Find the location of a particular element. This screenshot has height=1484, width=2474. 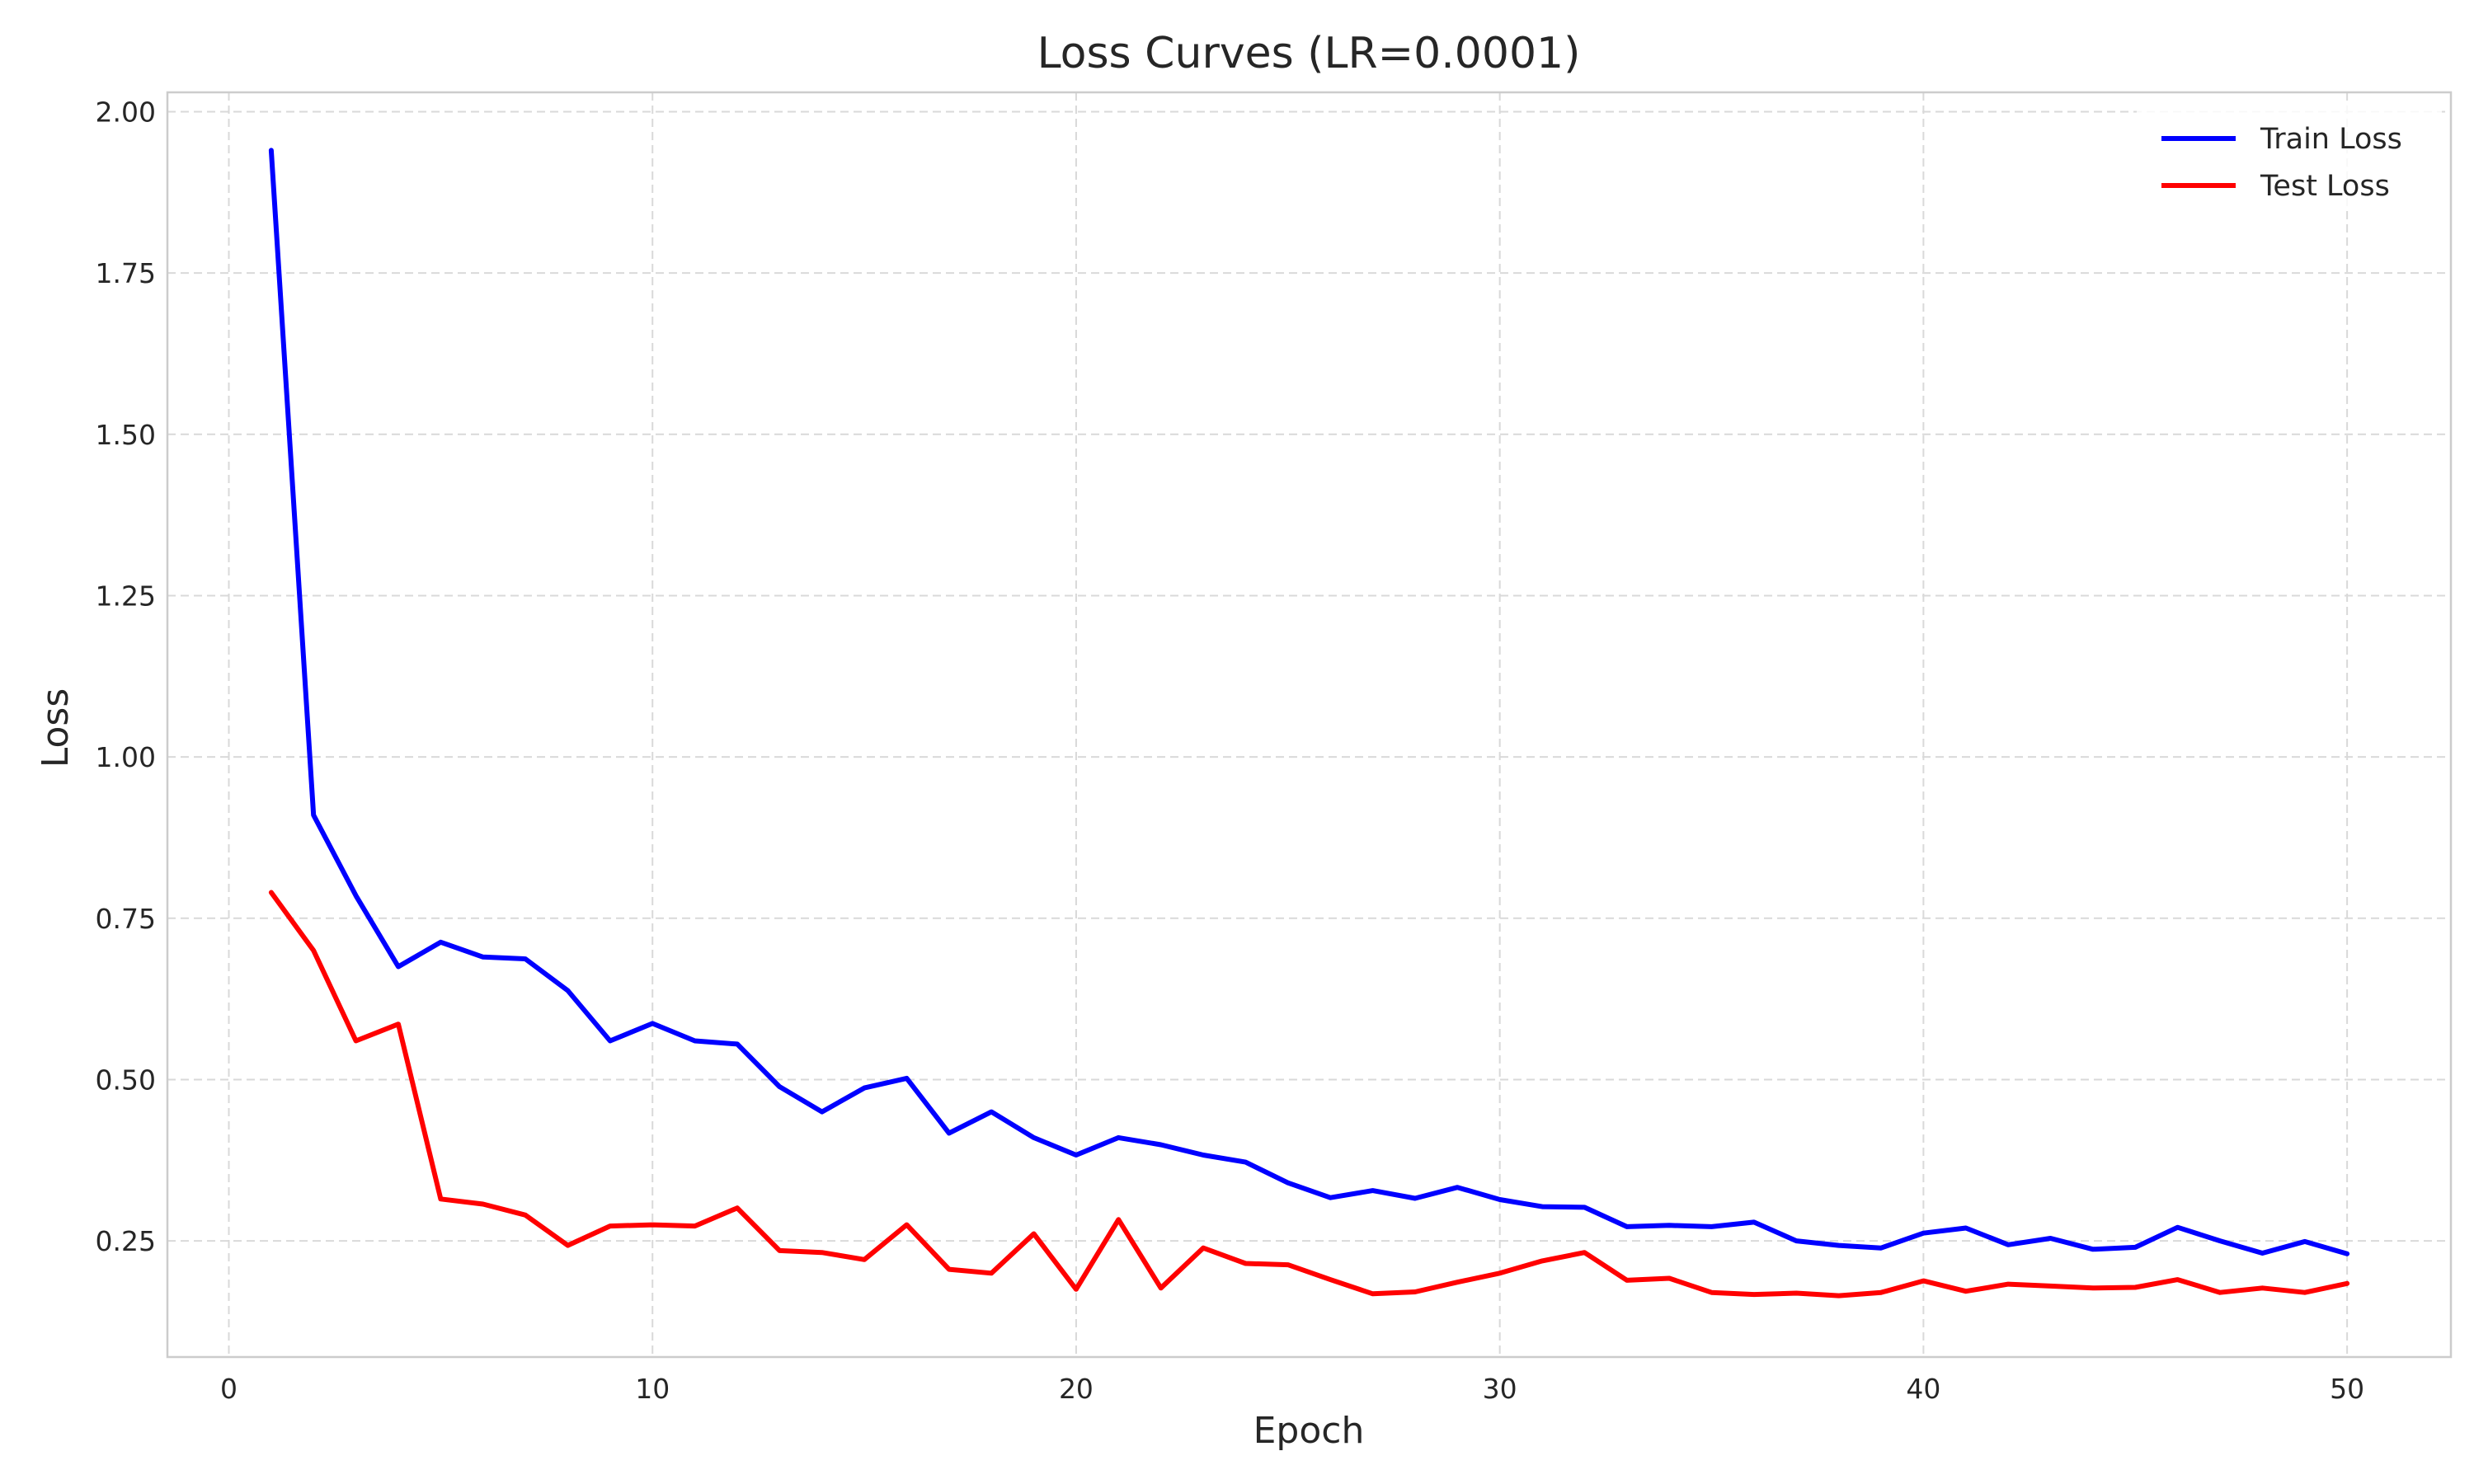

y-axis-label: Loss is located at coordinates (56, 728).